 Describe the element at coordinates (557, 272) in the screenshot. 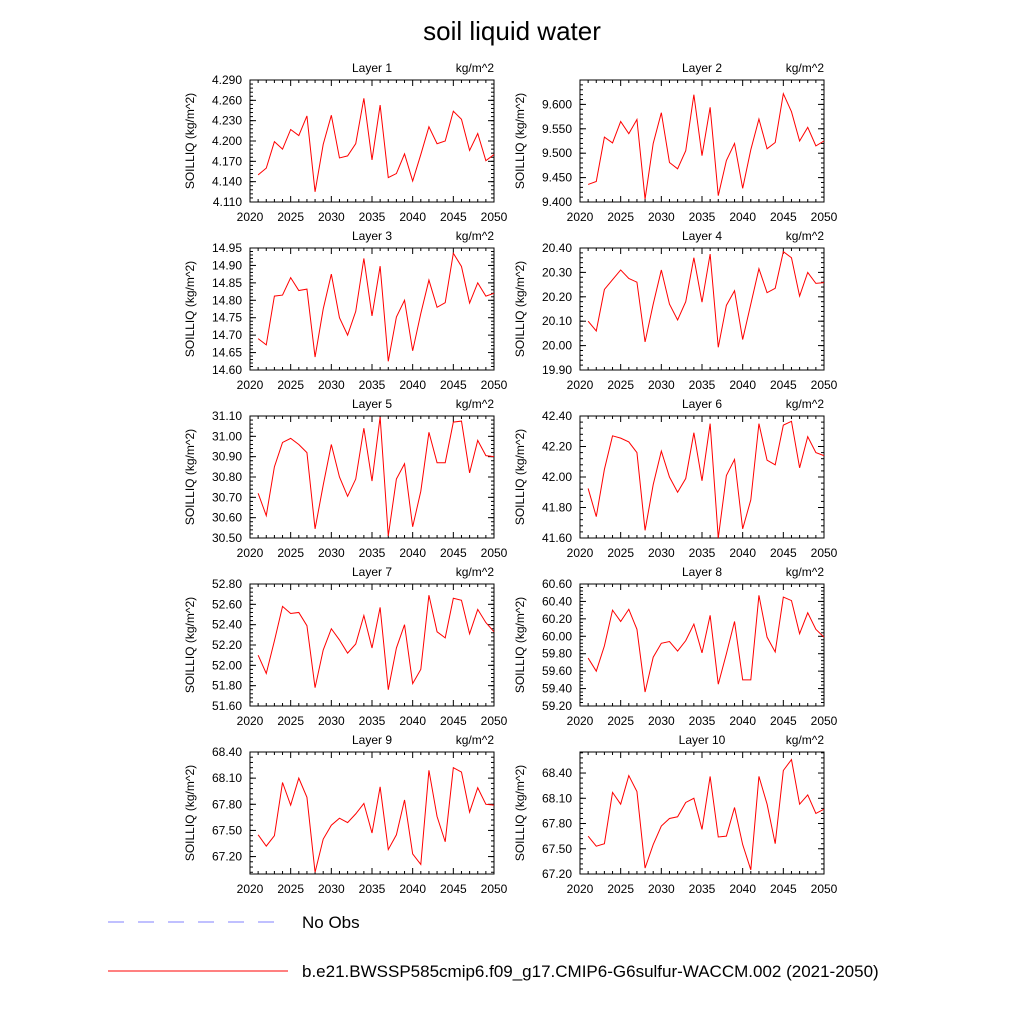

I see `y-tick-label: 20.30` at that location.